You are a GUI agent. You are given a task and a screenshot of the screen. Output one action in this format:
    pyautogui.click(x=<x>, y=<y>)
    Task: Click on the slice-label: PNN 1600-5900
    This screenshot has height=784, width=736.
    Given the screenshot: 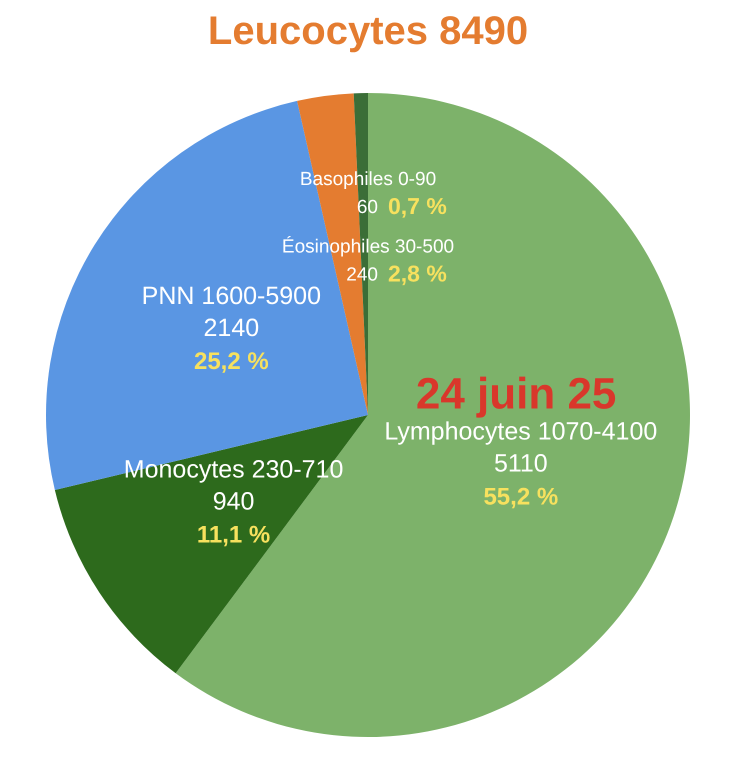 What is the action you would take?
    pyautogui.click(x=231, y=296)
    